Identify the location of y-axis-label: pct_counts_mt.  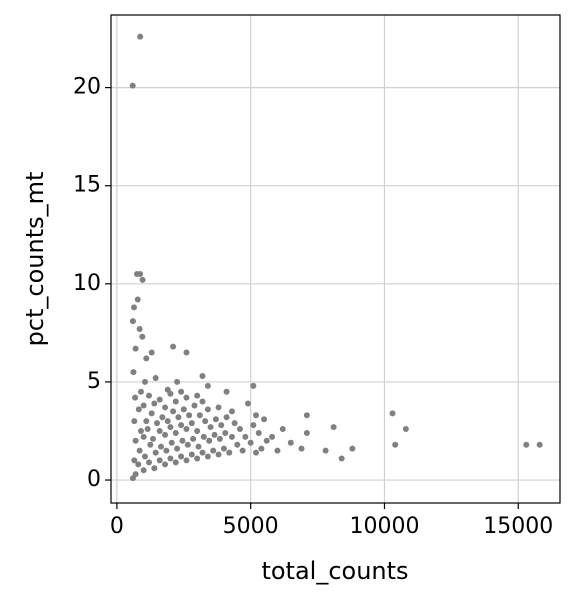
(35, 259).